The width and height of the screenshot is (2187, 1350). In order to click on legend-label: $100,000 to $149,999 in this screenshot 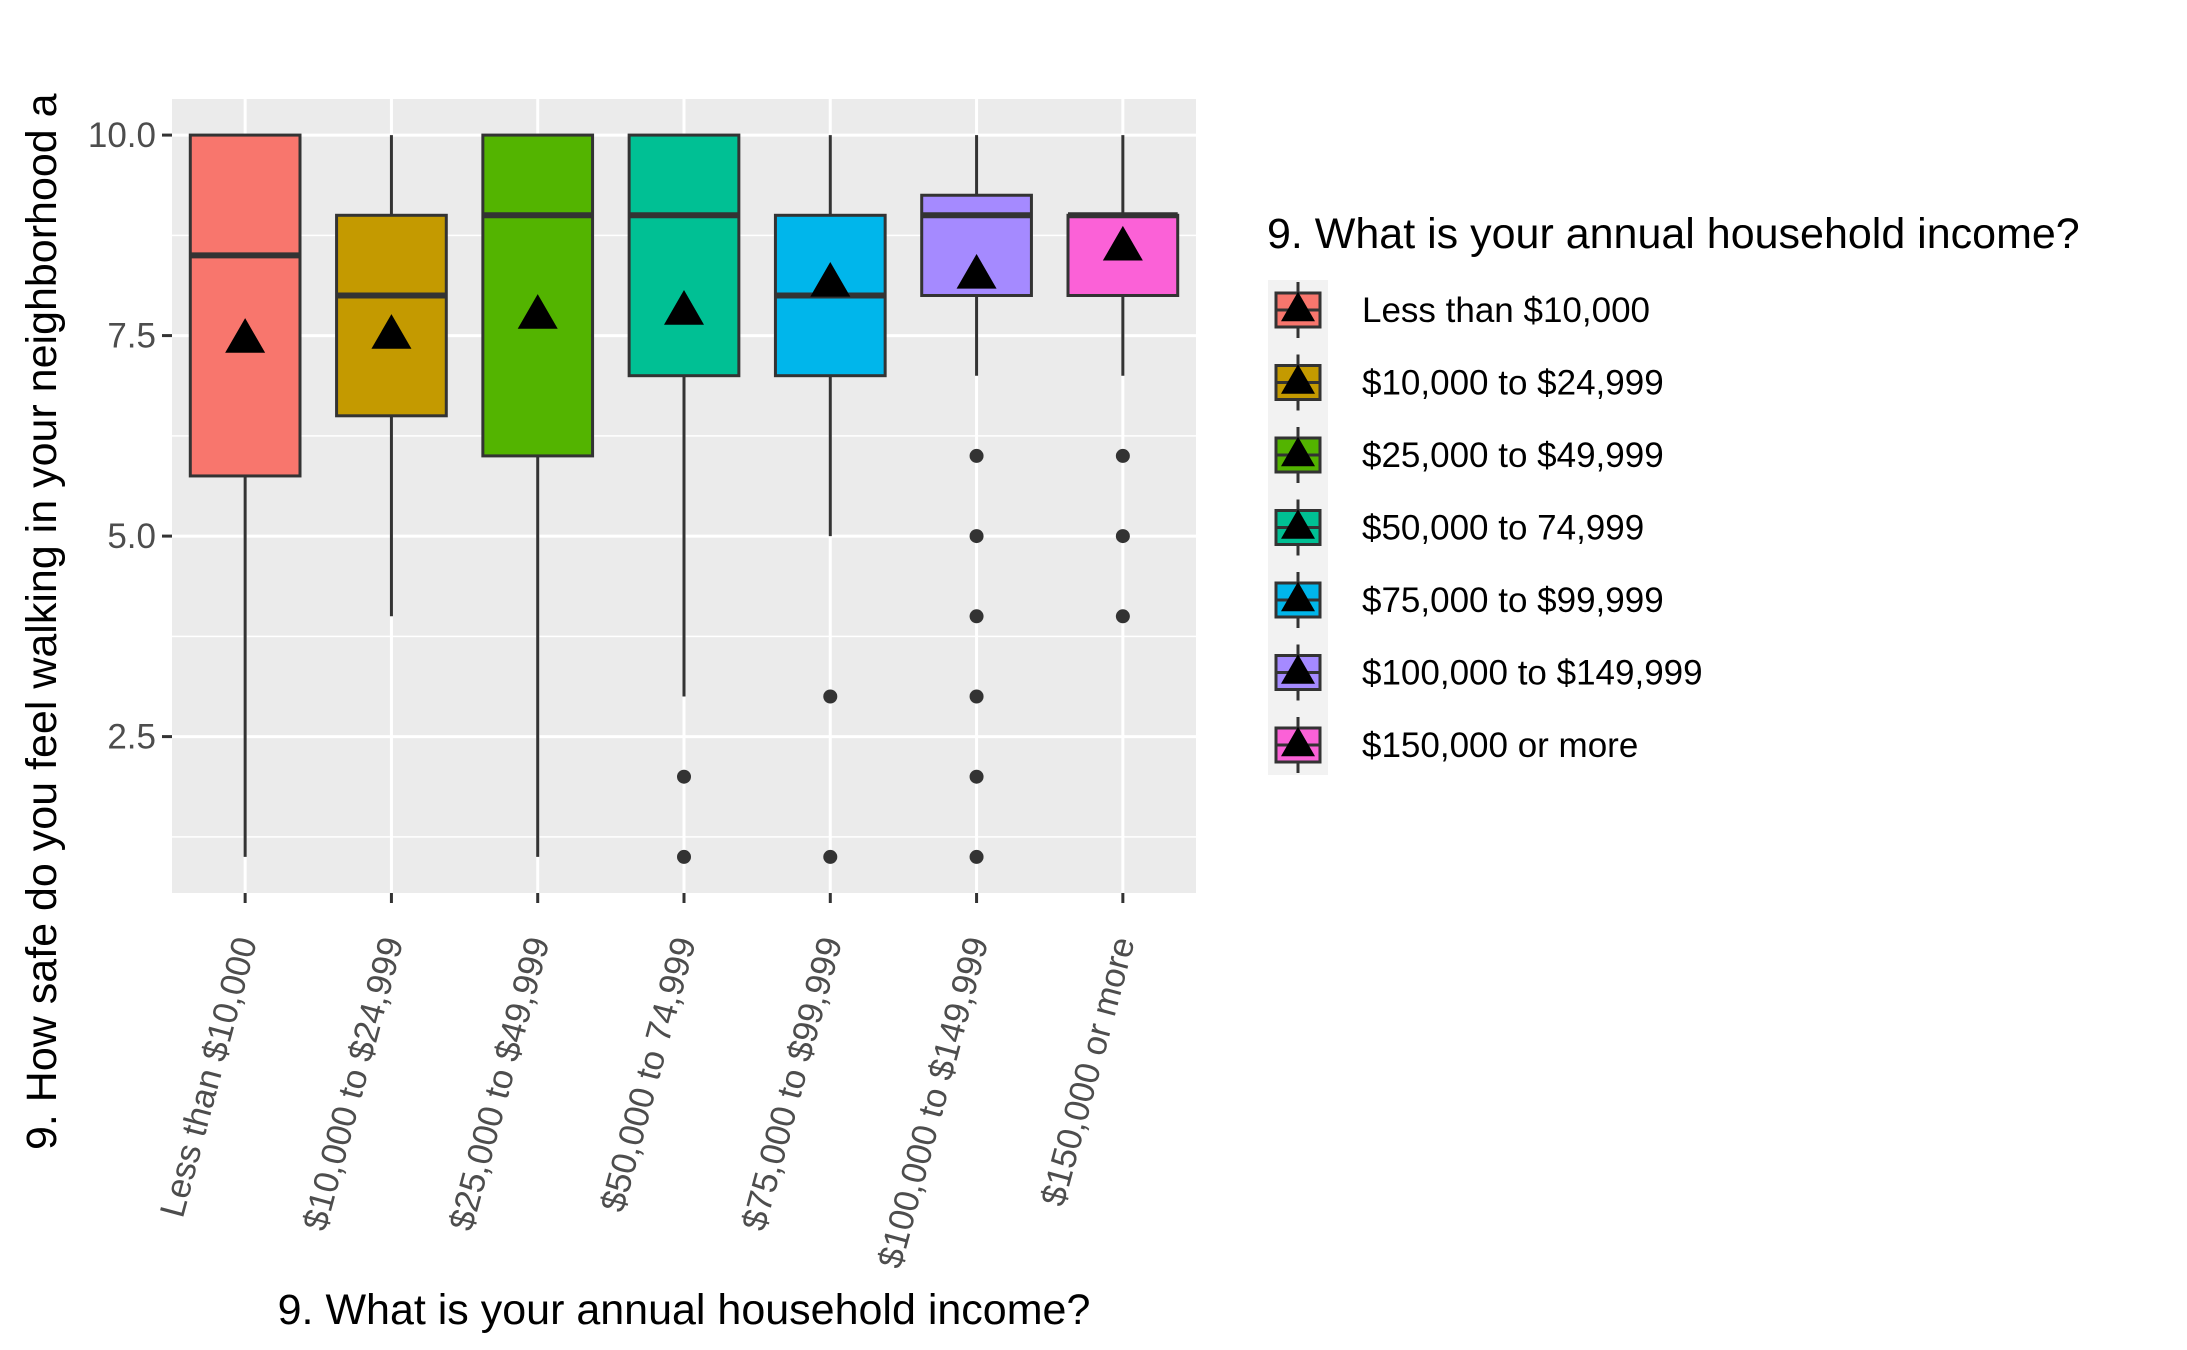, I will do `click(1532, 673)`.